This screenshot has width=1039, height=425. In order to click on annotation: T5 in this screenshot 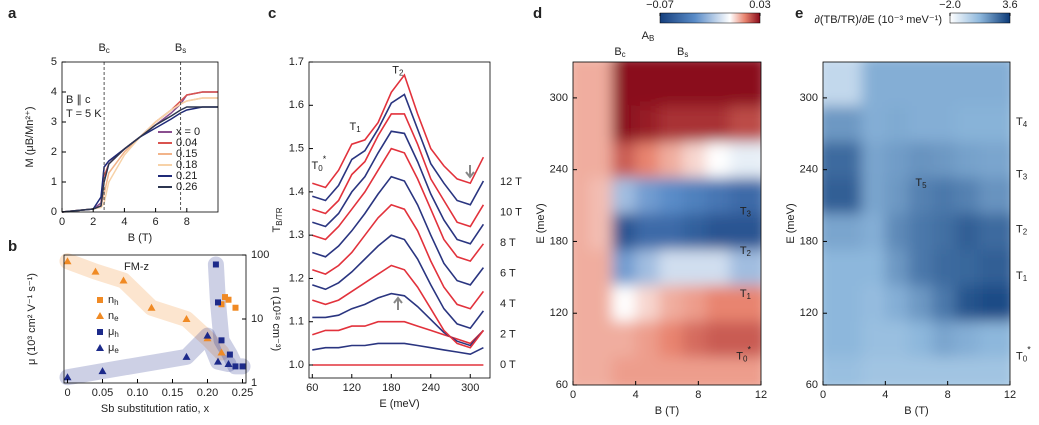, I will do `click(921, 183)`.